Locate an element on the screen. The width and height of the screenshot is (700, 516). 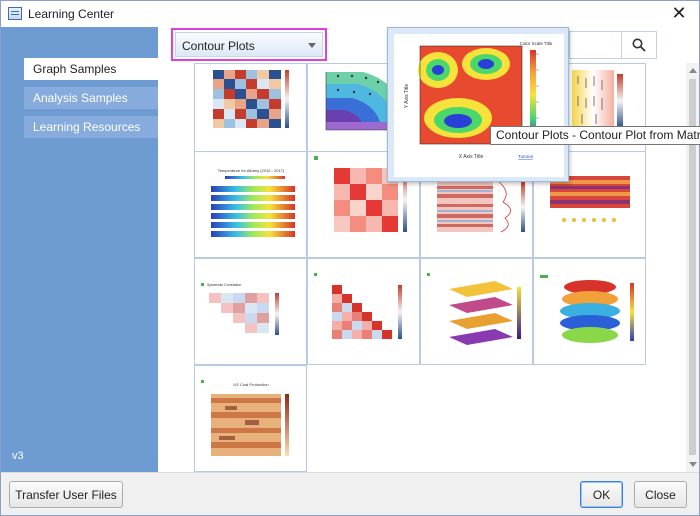
thumbnail-stacked-3d-contours is located at coordinates (476, 311).